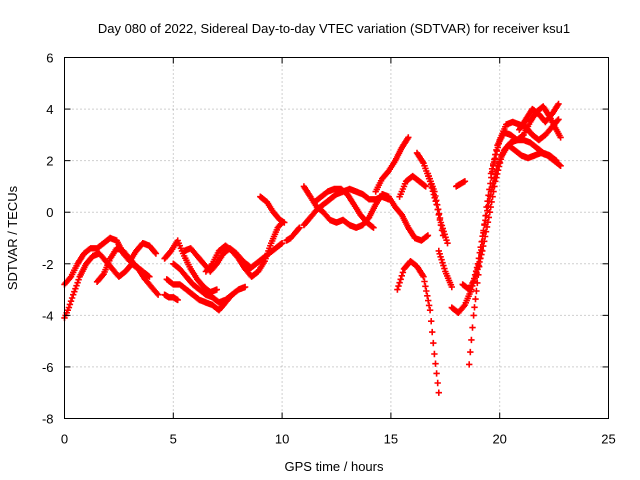  Describe the element at coordinates (499, 439) in the screenshot. I see `x-tick-label: 20` at that location.